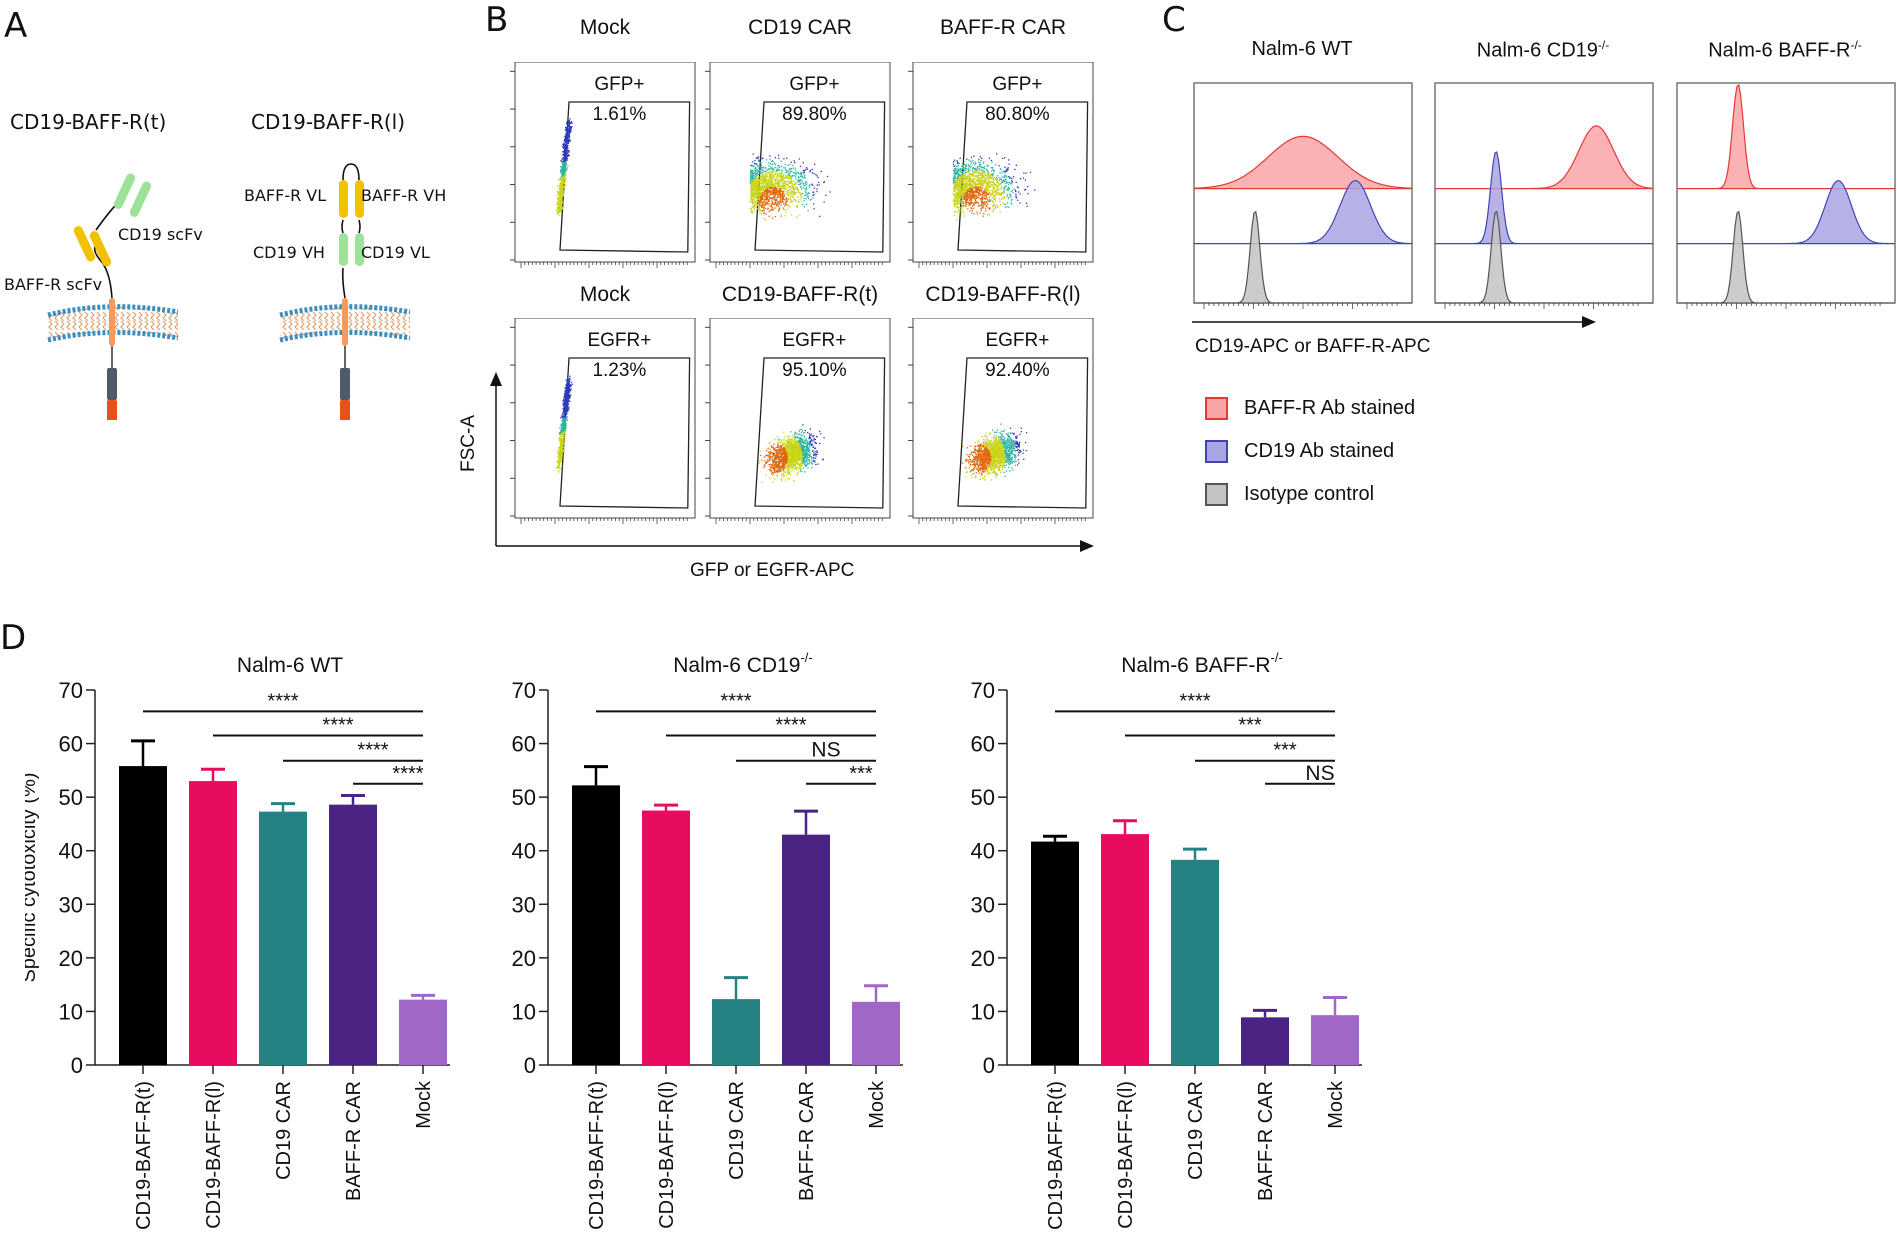 The height and width of the screenshot is (1259, 1897). I want to click on flow-plot-title: Mock, so click(605, 294).